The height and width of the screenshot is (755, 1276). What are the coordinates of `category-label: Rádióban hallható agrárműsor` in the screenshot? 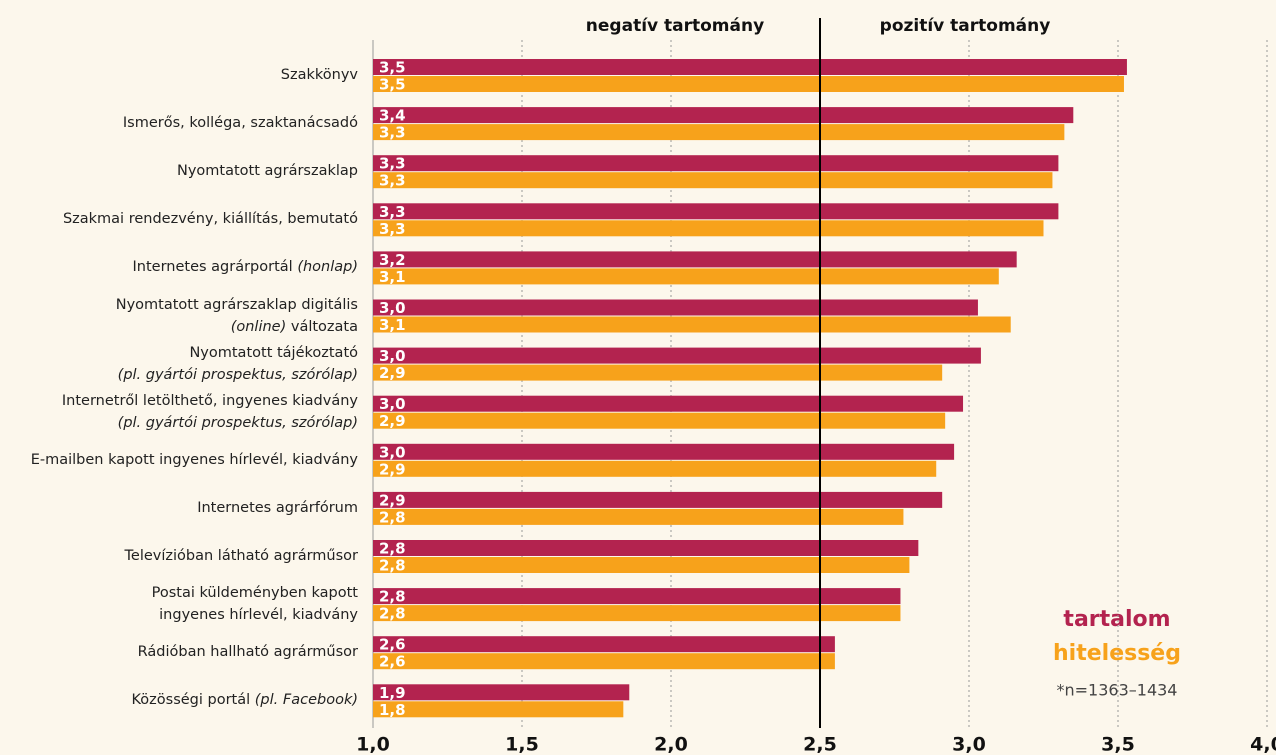 It's located at (247, 652).